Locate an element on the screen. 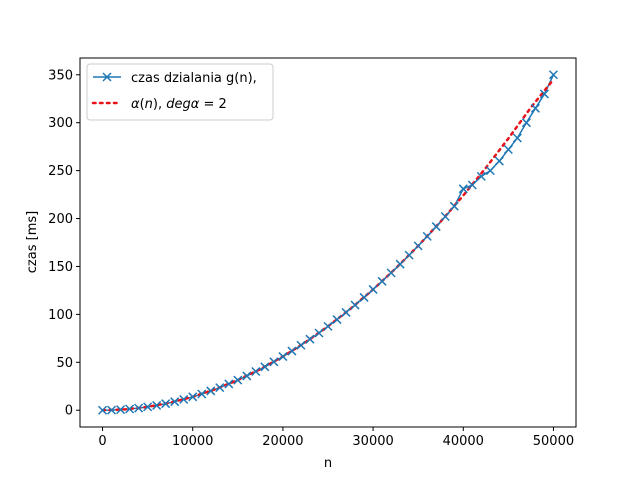 Image resolution: width=640 pixels, height=480 pixels. y-tick-label: 200 is located at coordinates (60, 219).